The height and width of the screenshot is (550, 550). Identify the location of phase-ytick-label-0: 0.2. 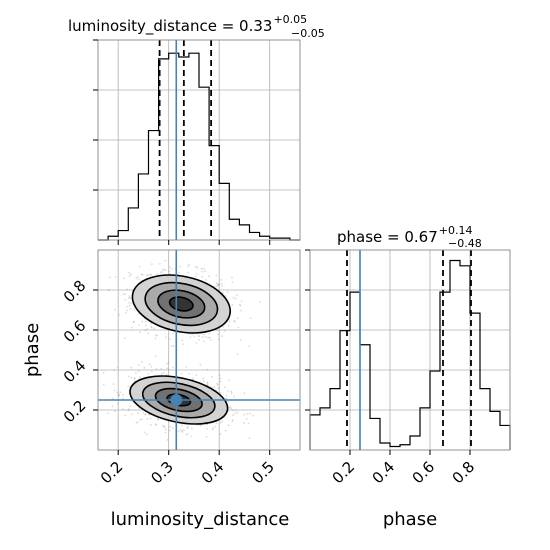
(75, 412).